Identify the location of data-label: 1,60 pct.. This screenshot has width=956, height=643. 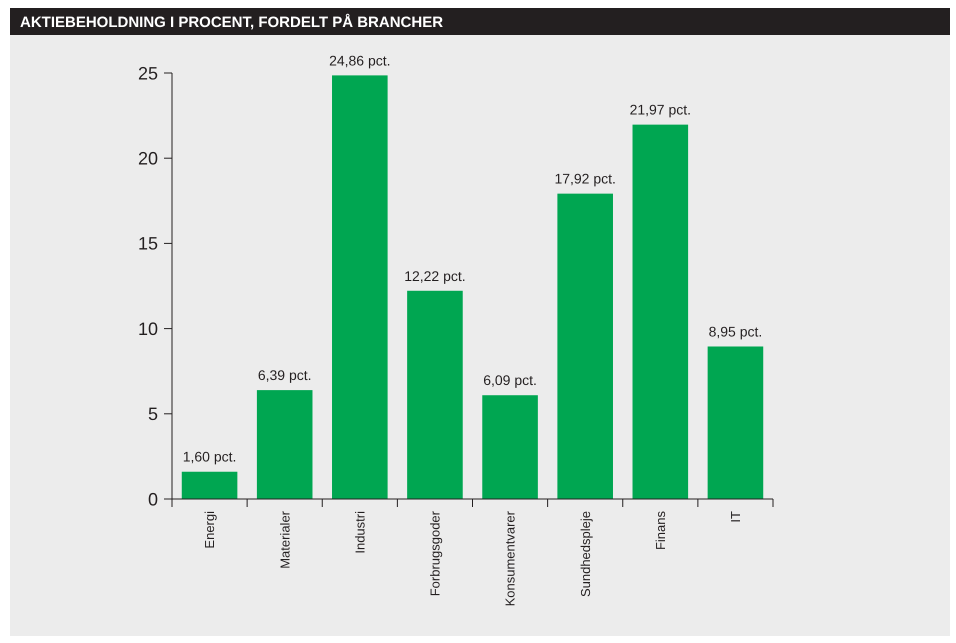
(209, 456).